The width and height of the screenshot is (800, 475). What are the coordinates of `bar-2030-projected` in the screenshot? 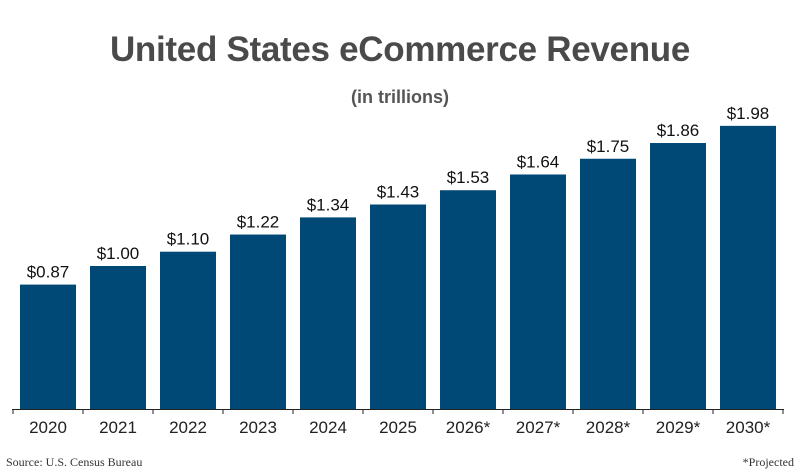 It's located at (748, 267).